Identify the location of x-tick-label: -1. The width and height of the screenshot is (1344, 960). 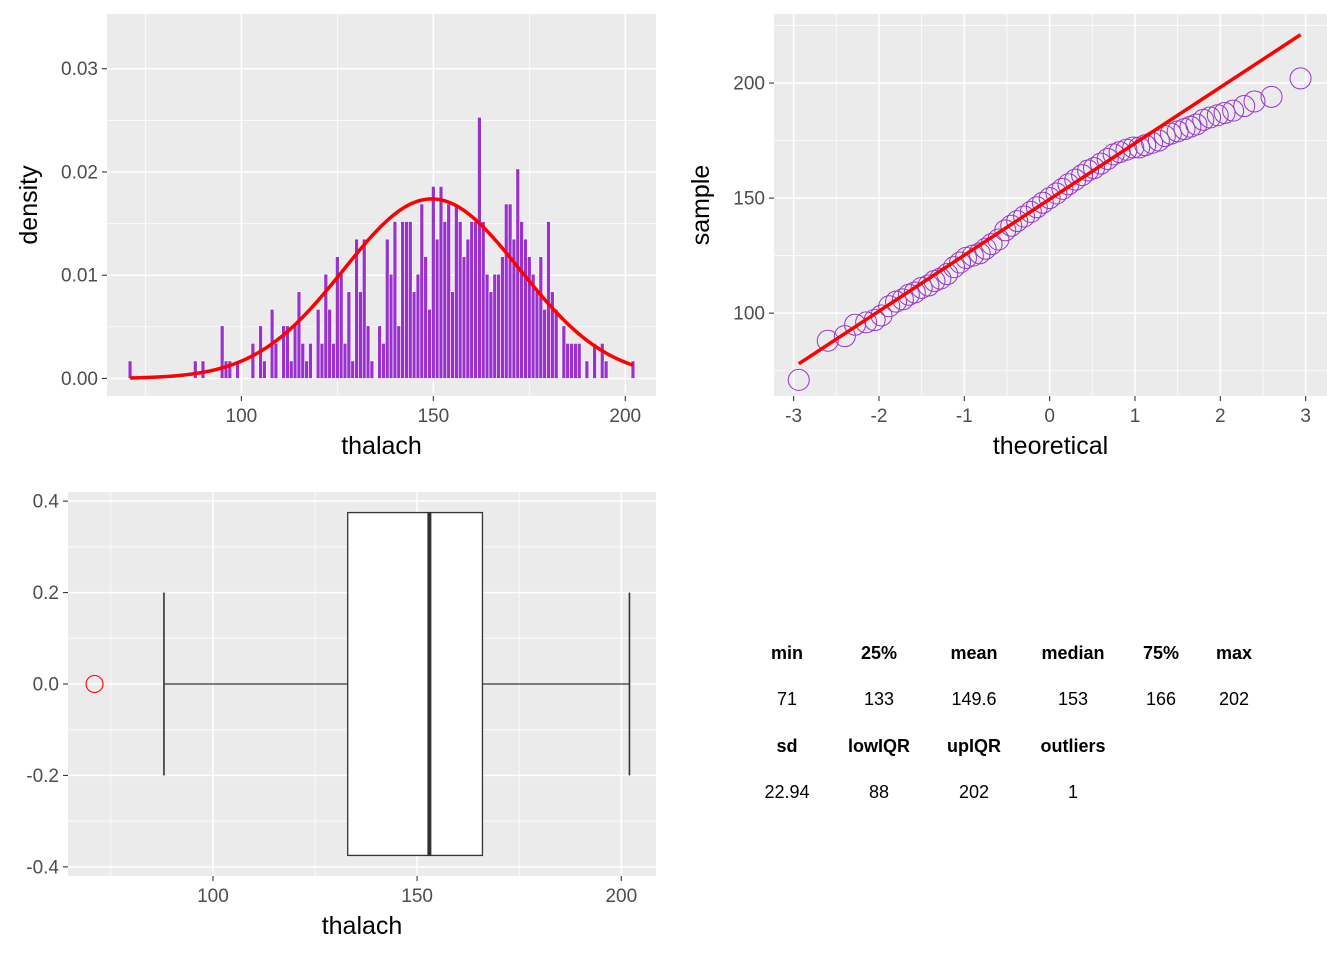
(964, 416).